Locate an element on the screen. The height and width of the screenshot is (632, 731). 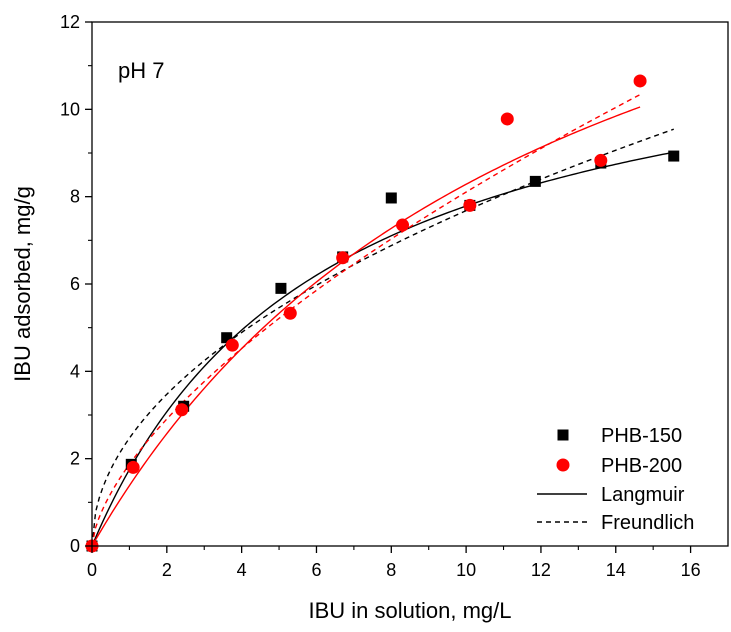
x-tick-label: 14 is located at coordinates (616, 570).